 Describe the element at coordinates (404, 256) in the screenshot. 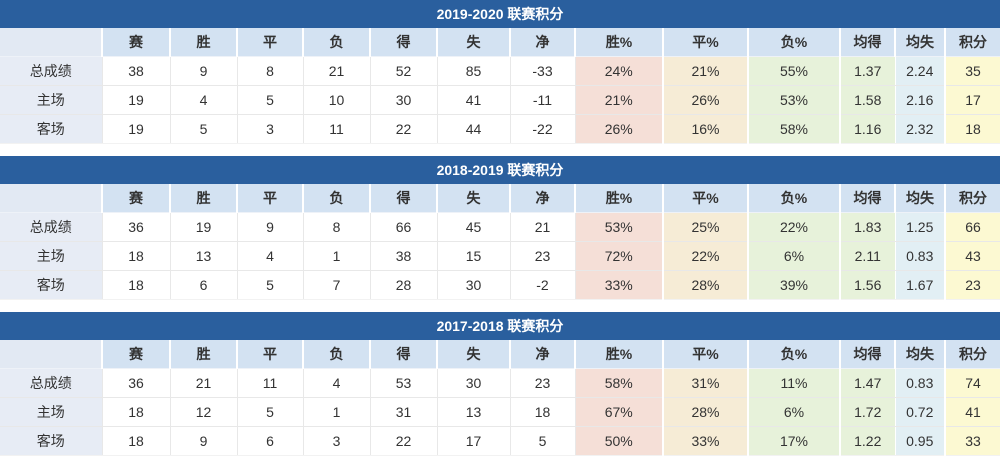

I see `cell-goals-for: 38` at that location.